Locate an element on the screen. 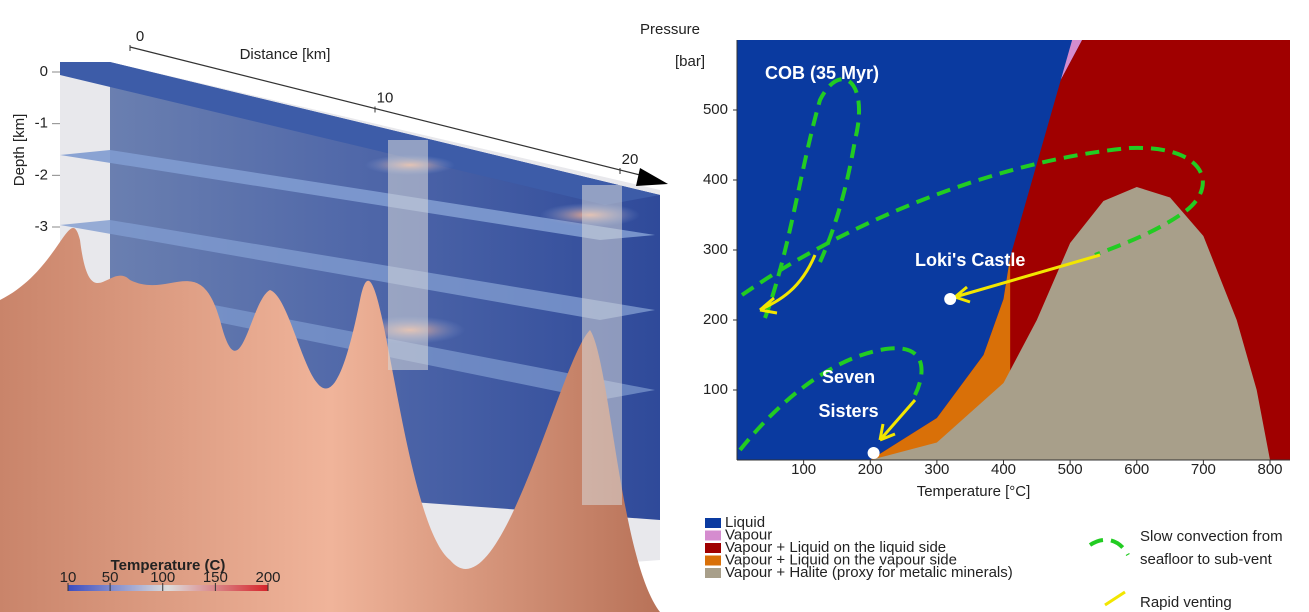  y-tick-label: 300 is located at coordinates (715, 249).